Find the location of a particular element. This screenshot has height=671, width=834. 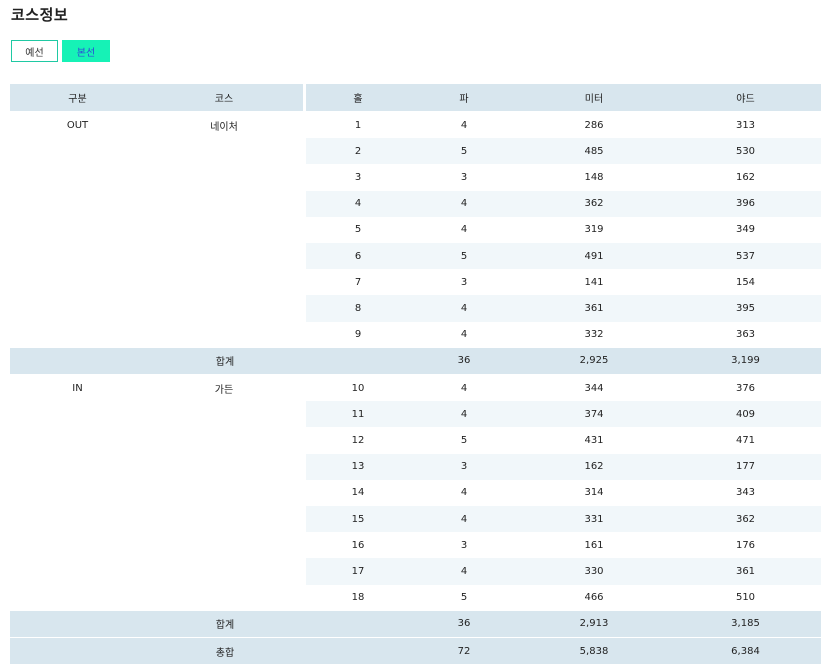

header-divider is located at coordinates (304, 97).